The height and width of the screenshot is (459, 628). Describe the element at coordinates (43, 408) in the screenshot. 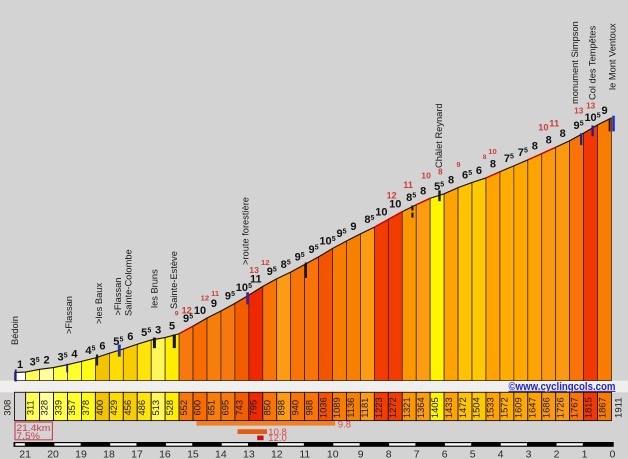

I see `svg-text: 328` at that location.